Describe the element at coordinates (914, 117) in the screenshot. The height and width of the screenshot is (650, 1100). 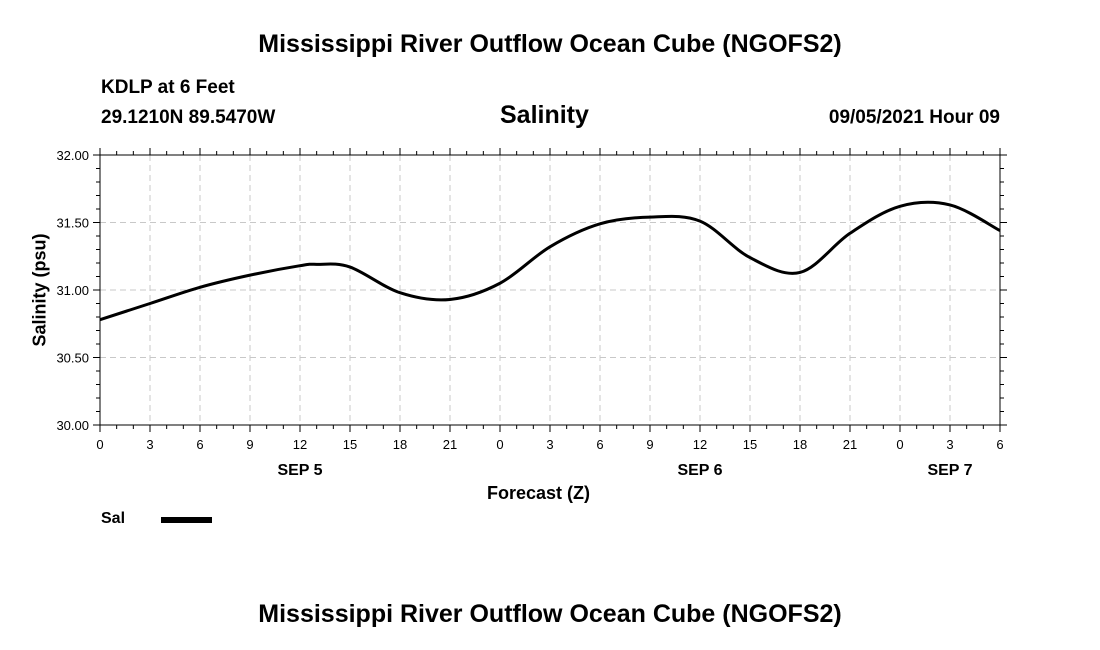
I see `datetime-label: 09/05/2021 Hour 09` at that location.